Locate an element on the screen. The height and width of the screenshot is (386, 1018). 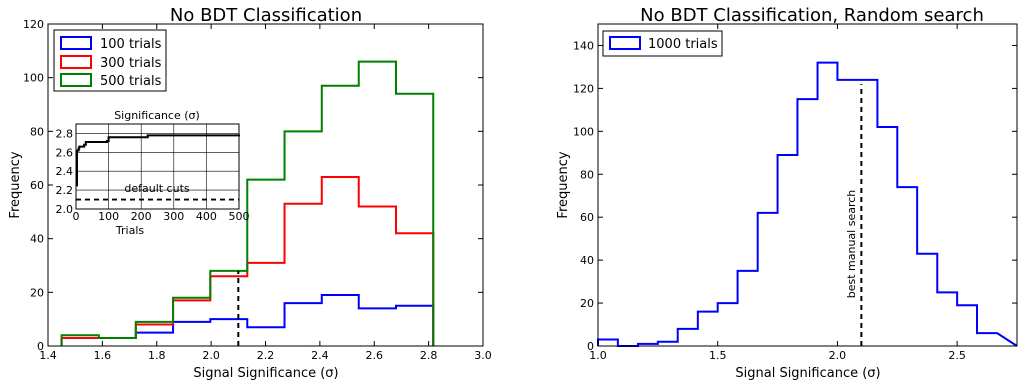
inset-title: Significance (σ) is located at coordinates (157, 115).